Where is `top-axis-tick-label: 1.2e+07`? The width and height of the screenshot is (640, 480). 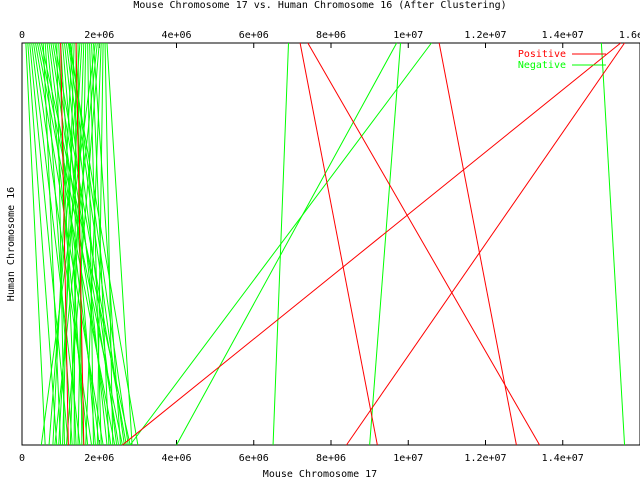 top-axis-tick-label: 1.2e+07 is located at coordinates (485, 35).